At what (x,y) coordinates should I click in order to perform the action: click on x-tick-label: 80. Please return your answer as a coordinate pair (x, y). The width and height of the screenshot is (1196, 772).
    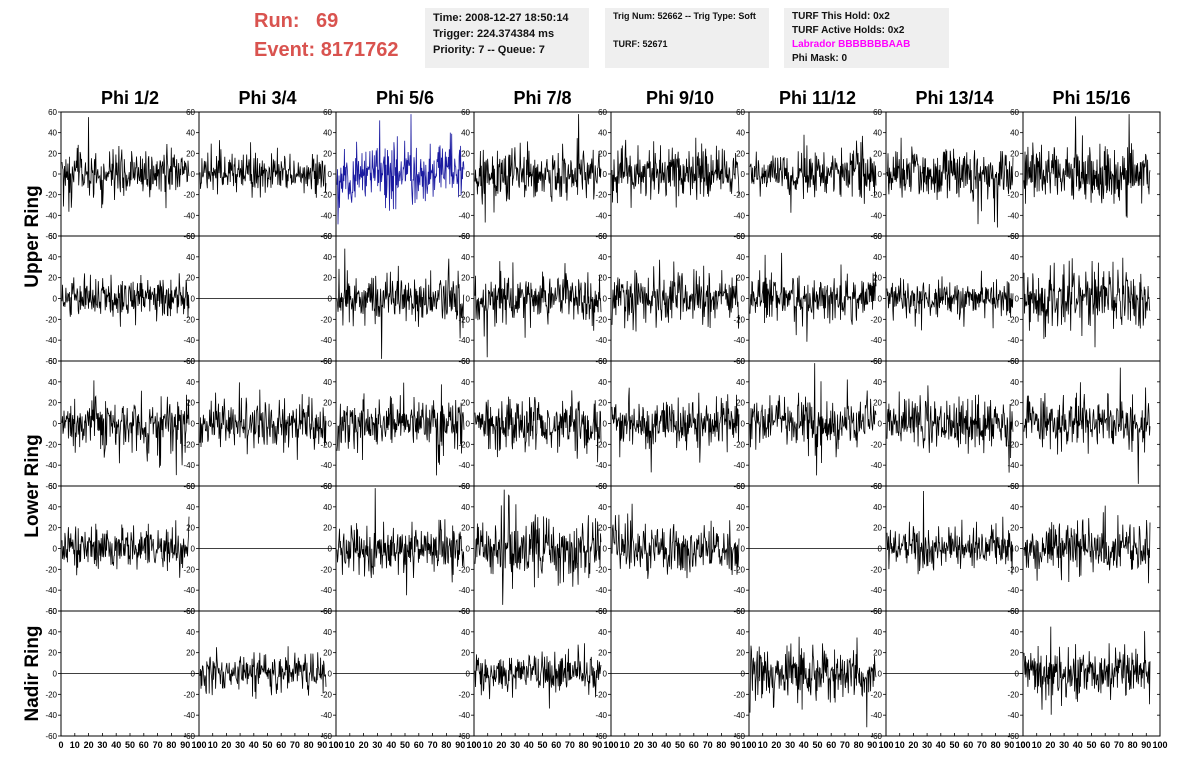
    Looking at the image, I should click on (1133, 745).